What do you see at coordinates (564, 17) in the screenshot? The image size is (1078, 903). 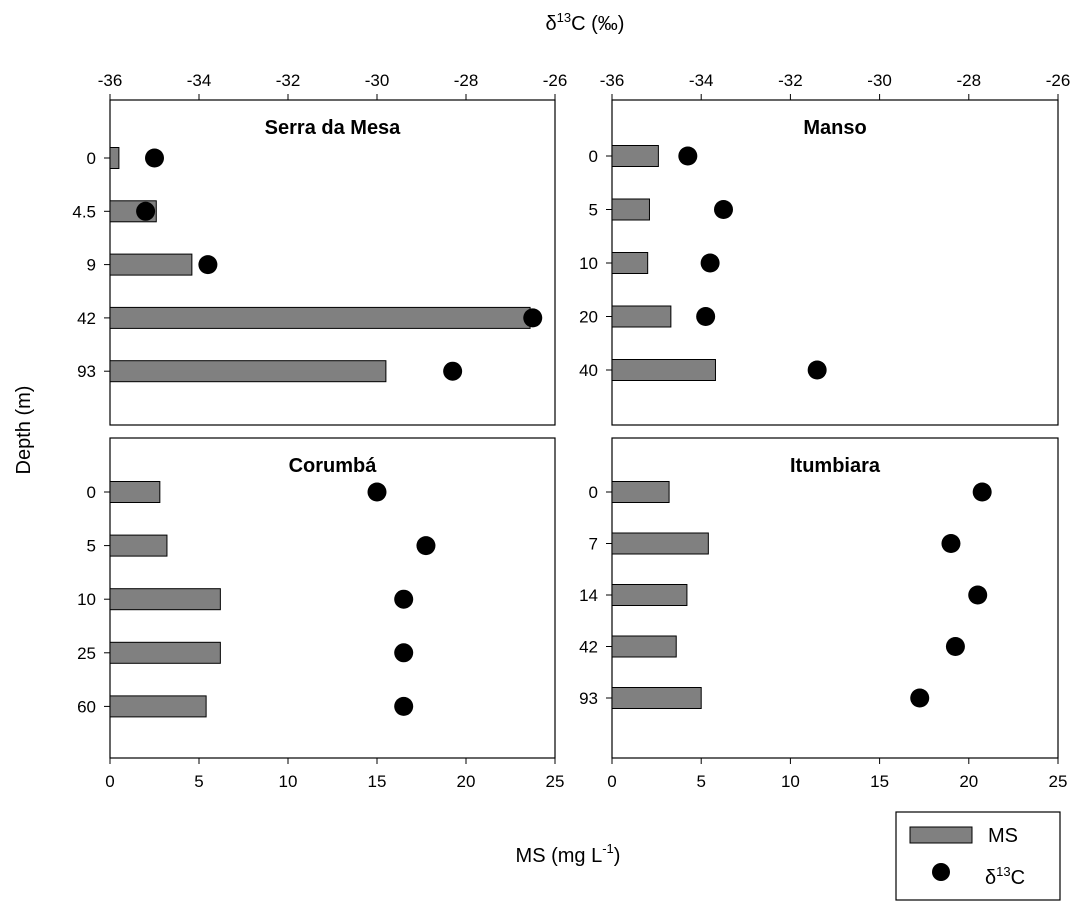 I see `top-axis-title-sup: 13` at bounding box center [564, 17].